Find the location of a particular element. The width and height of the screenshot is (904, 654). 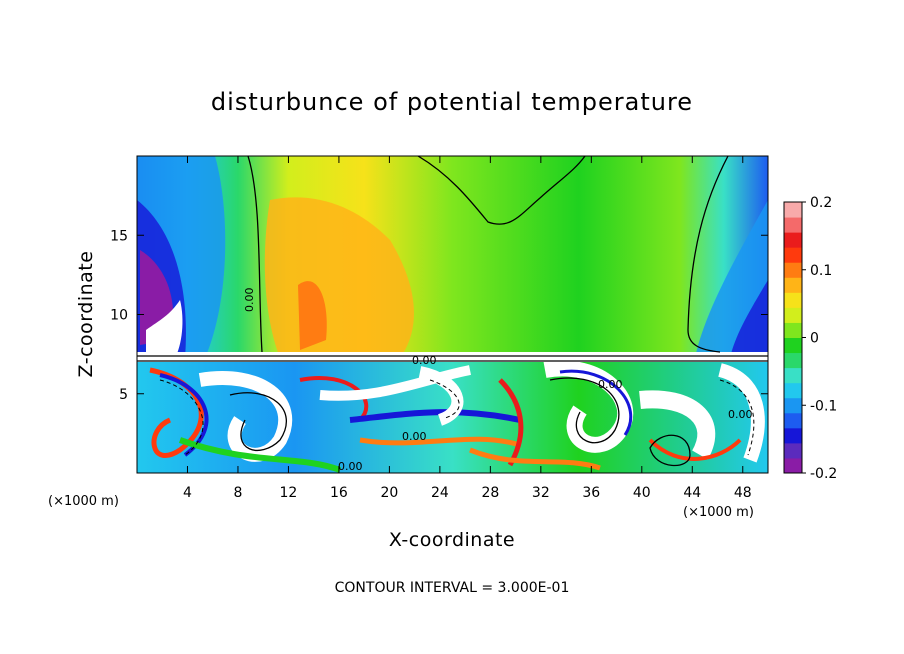

x-axis-title: X-coordinate is located at coordinates (452, 540).